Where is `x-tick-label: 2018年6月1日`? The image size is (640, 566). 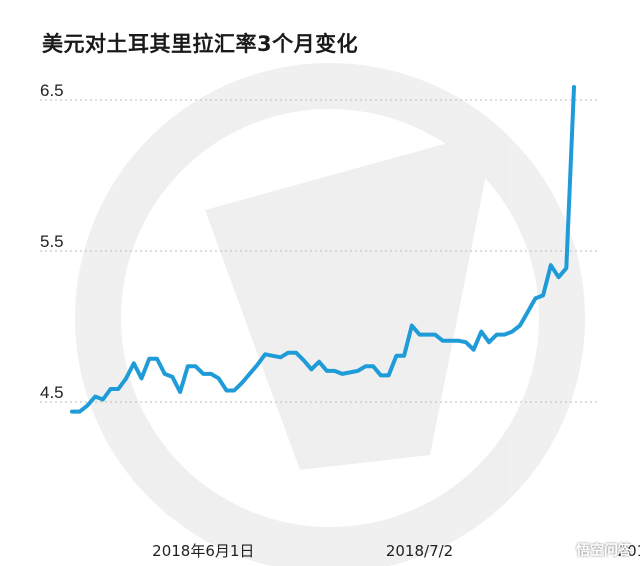
x-tick-label: 2018年6月1日 is located at coordinates (203, 551).